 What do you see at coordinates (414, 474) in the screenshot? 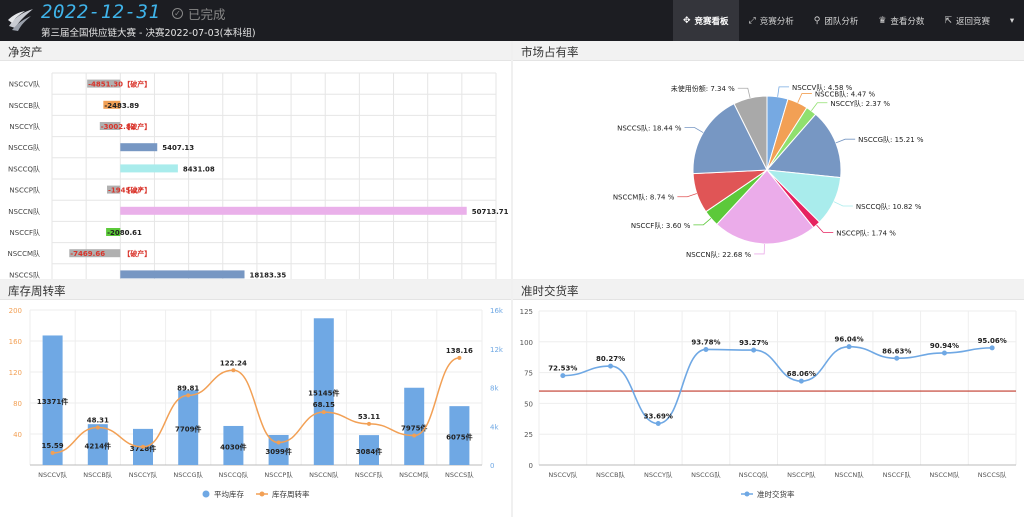
I see `x-category-label: NSCCM队` at bounding box center [414, 474].